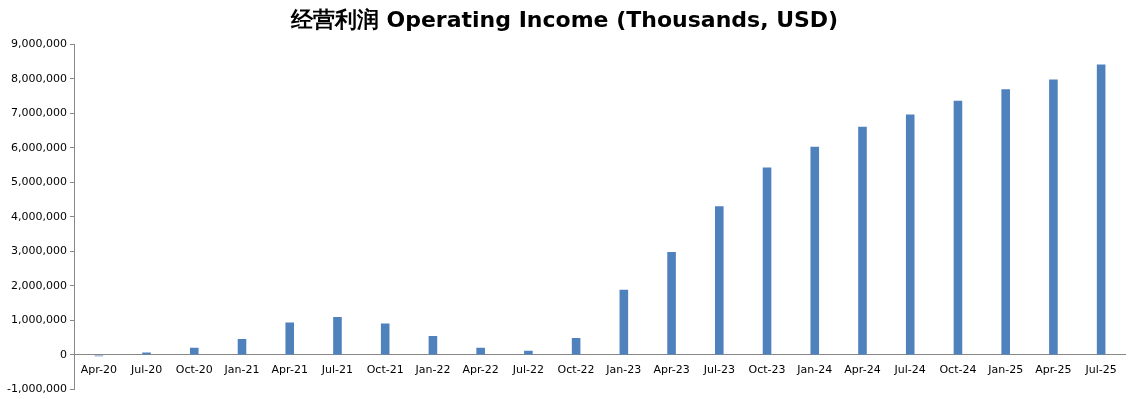 This screenshot has width=1135, height=399. I want to click on x-tick-label: Apr-21, so click(289, 370).